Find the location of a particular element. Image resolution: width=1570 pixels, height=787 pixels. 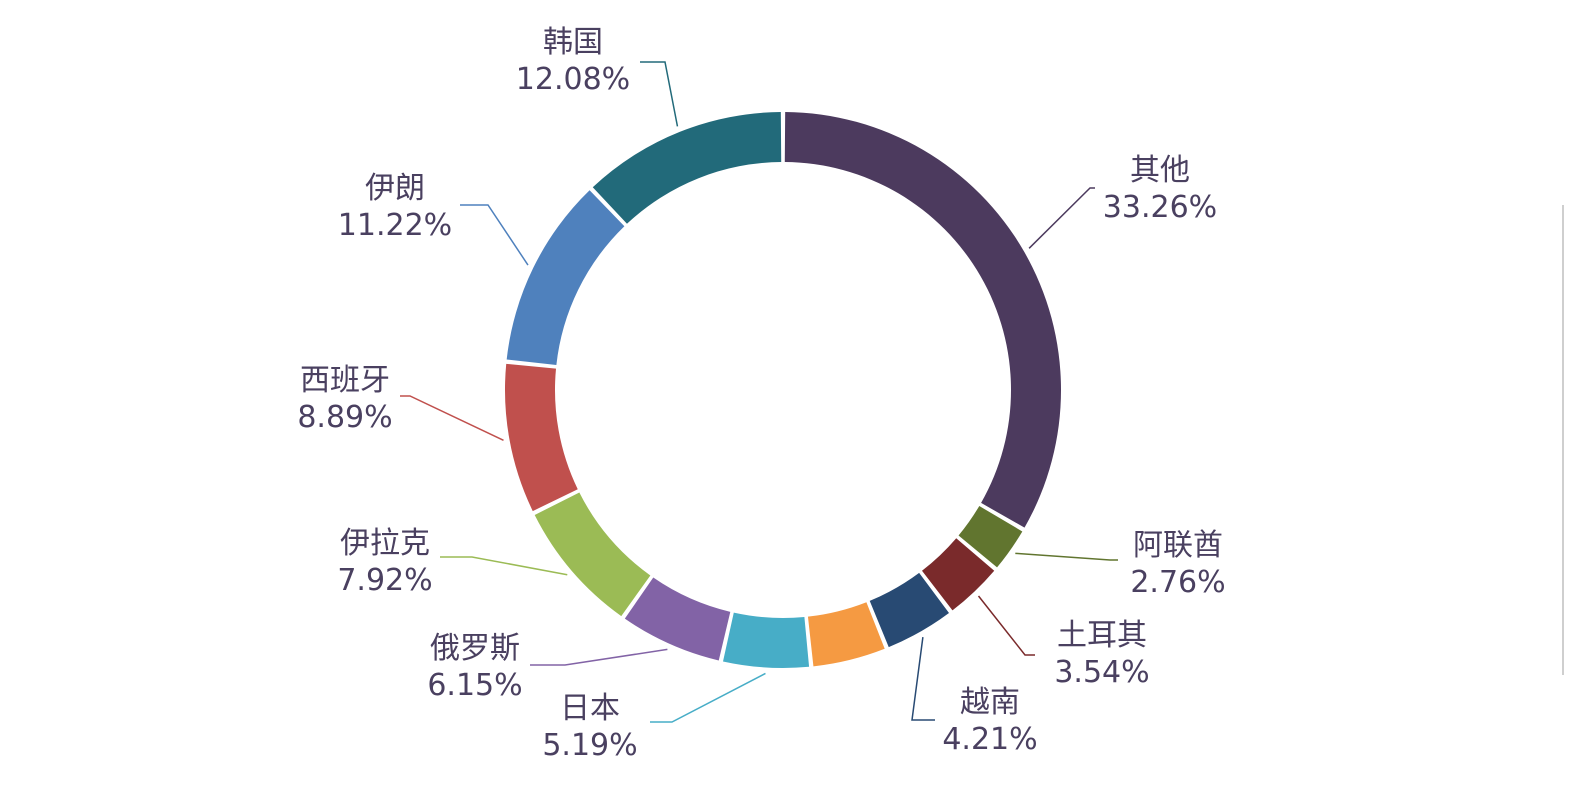

slice-value-label: 4.21% is located at coordinates (989, 739).